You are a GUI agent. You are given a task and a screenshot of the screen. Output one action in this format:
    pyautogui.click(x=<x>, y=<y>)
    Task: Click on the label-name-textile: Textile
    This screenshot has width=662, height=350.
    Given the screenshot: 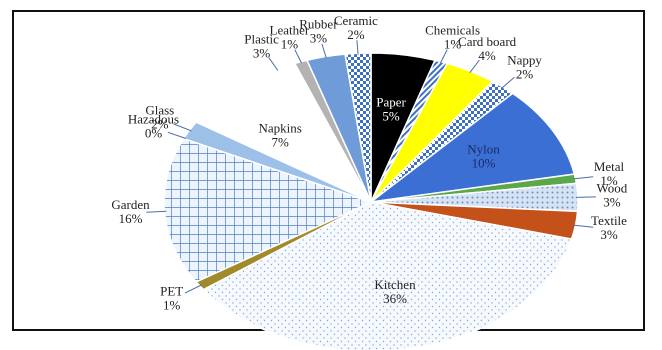 What is the action you would take?
    pyautogui.click(x=609, y=220)
    